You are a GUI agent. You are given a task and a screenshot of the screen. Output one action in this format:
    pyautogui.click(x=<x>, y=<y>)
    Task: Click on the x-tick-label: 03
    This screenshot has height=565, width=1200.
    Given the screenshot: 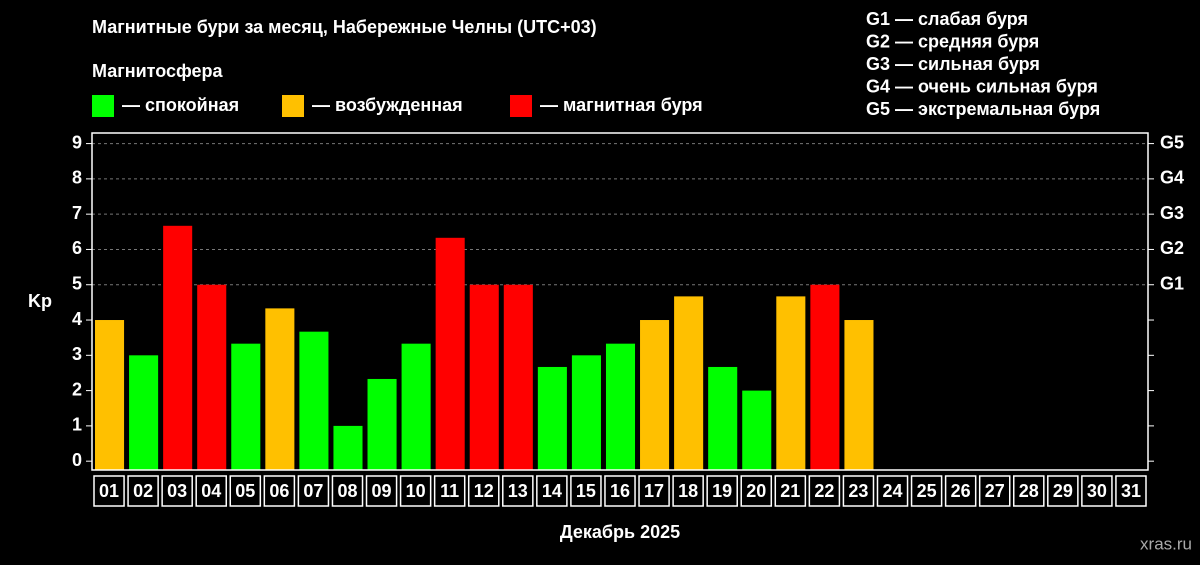 What is the action you would take?
    pyautogui.click(x=177, y=491)
    